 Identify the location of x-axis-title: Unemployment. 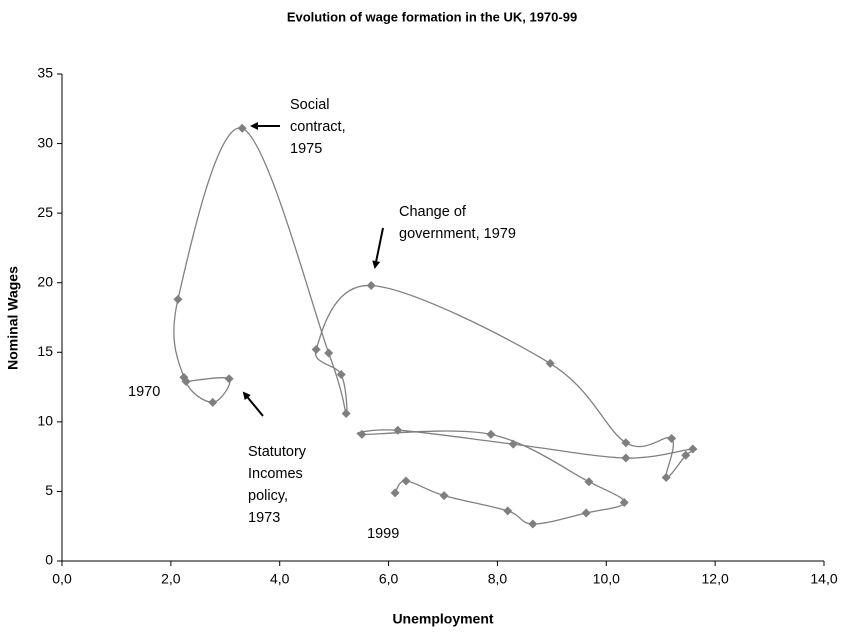
(442, 619).